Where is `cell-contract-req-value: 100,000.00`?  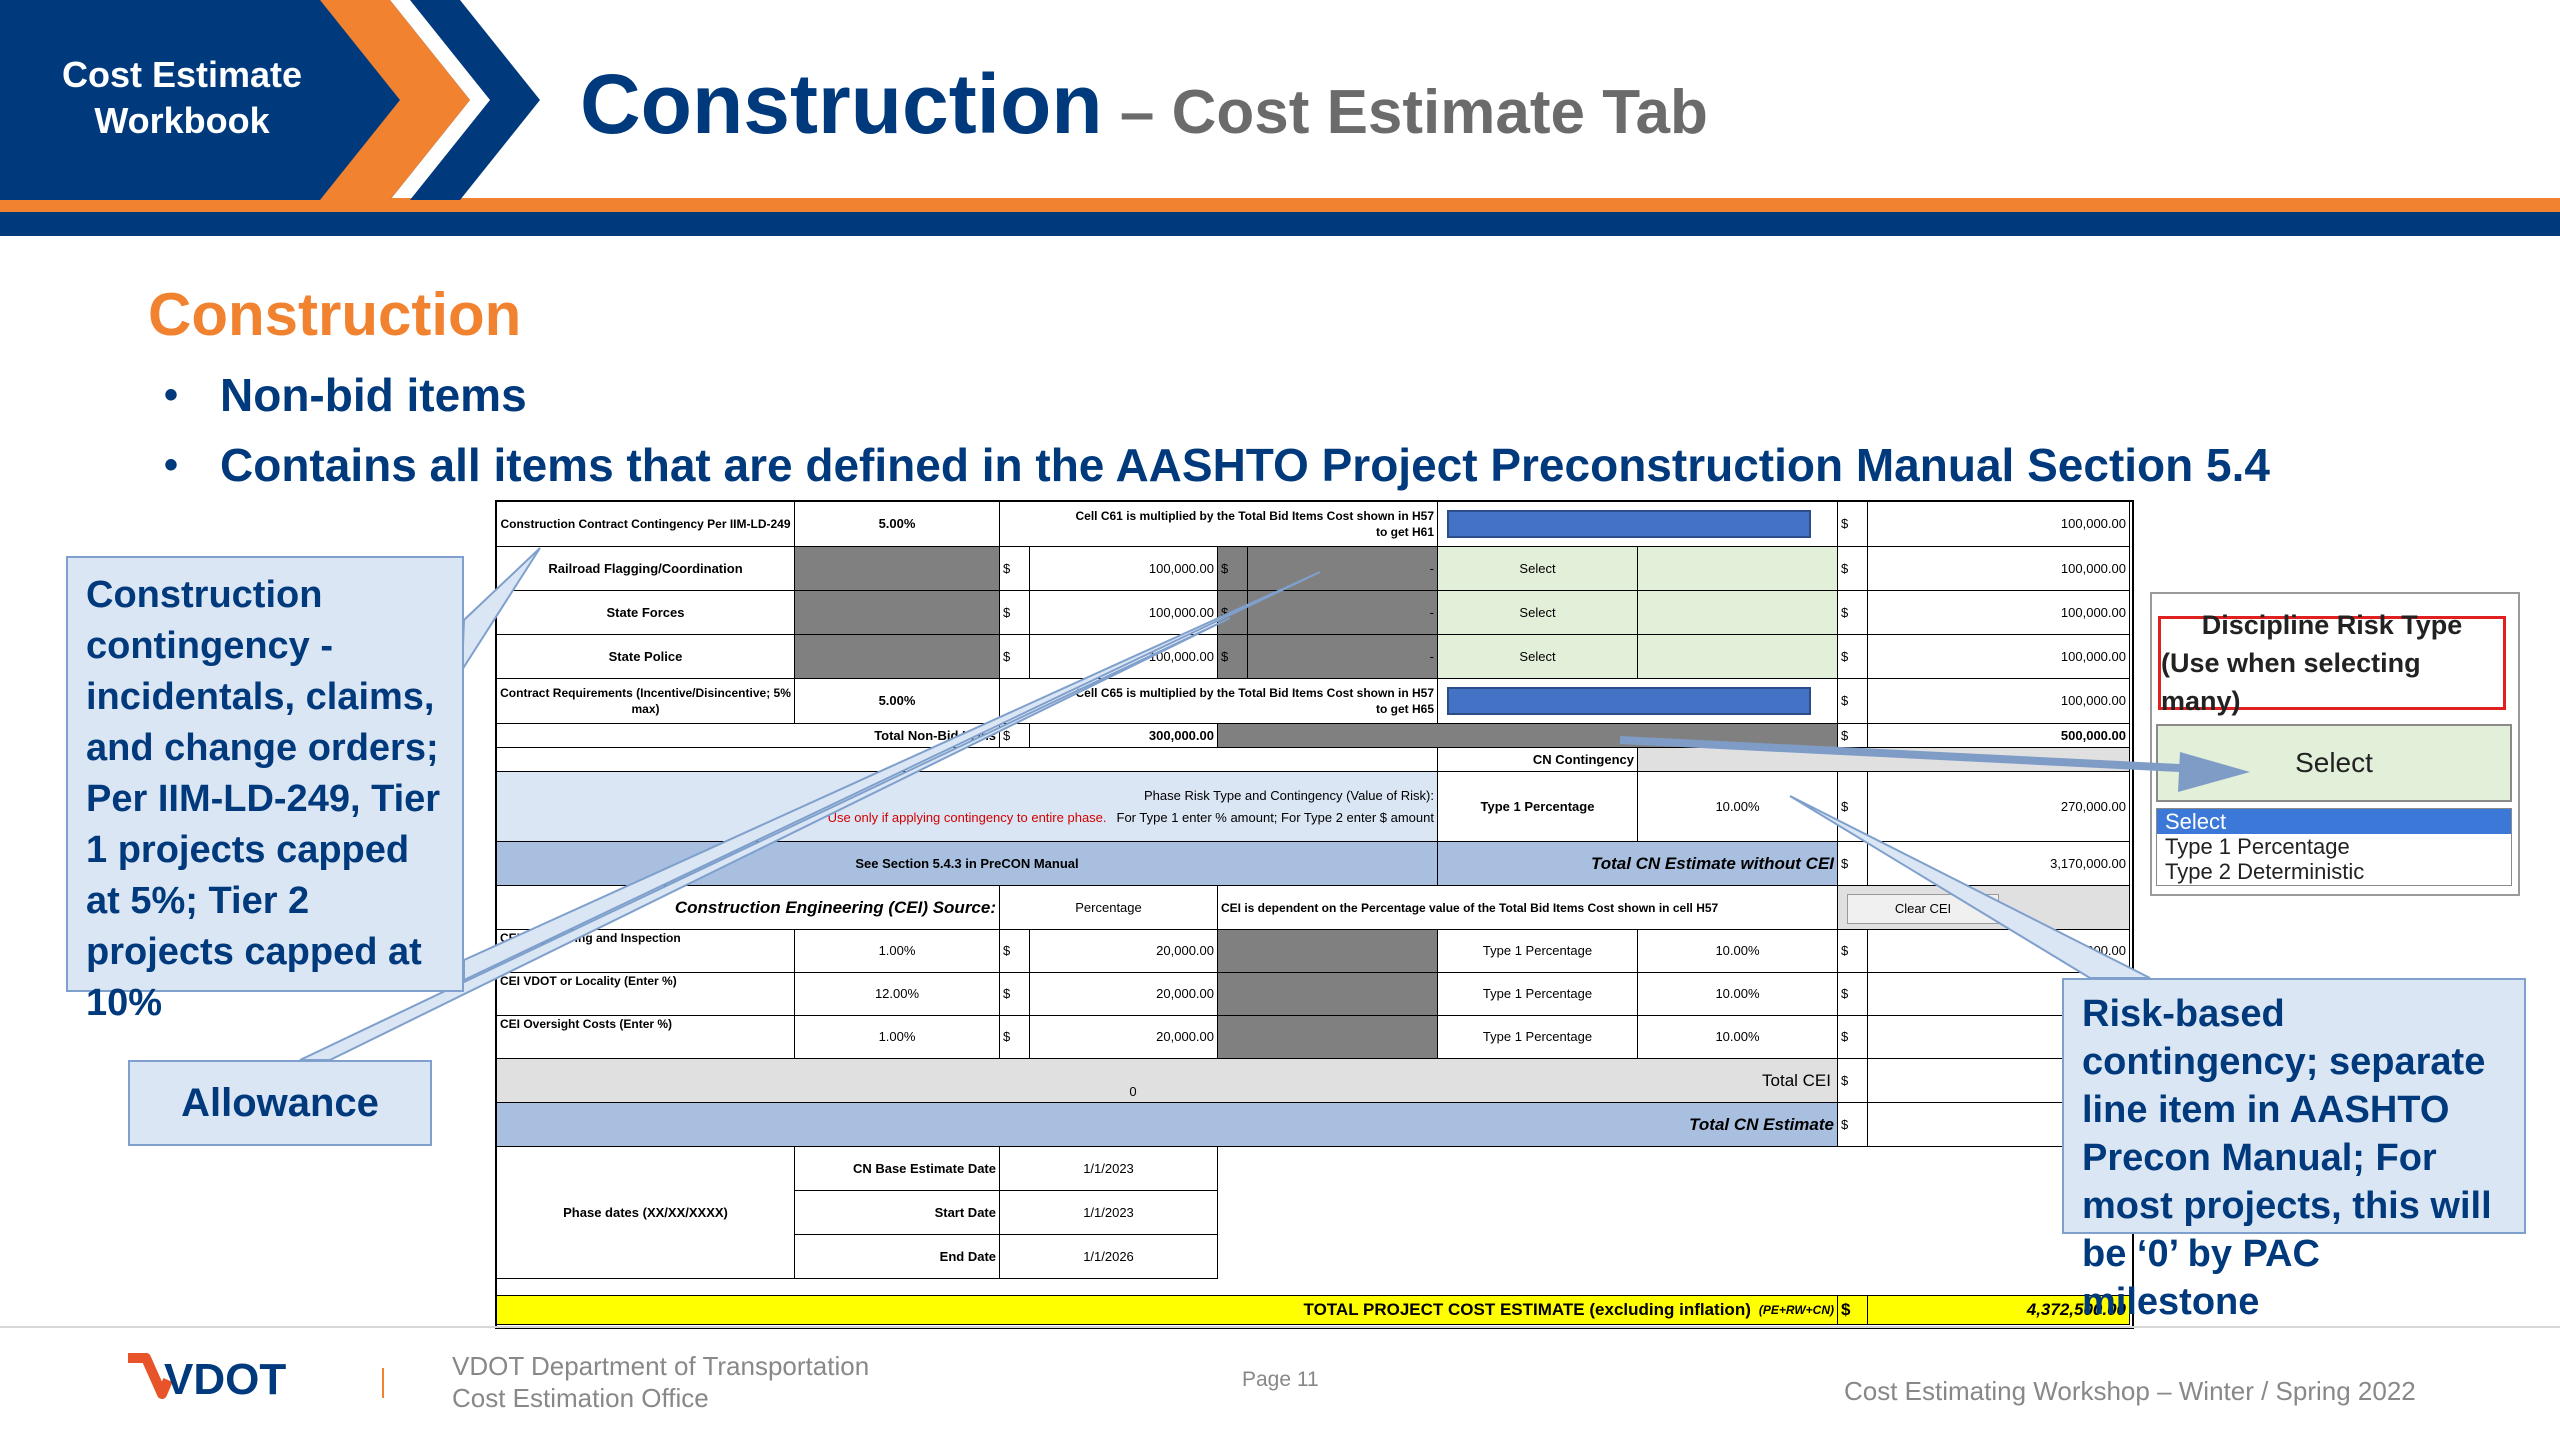 cell-contract-req-value: 100,000.00 is located at coordinates (1999, 701).